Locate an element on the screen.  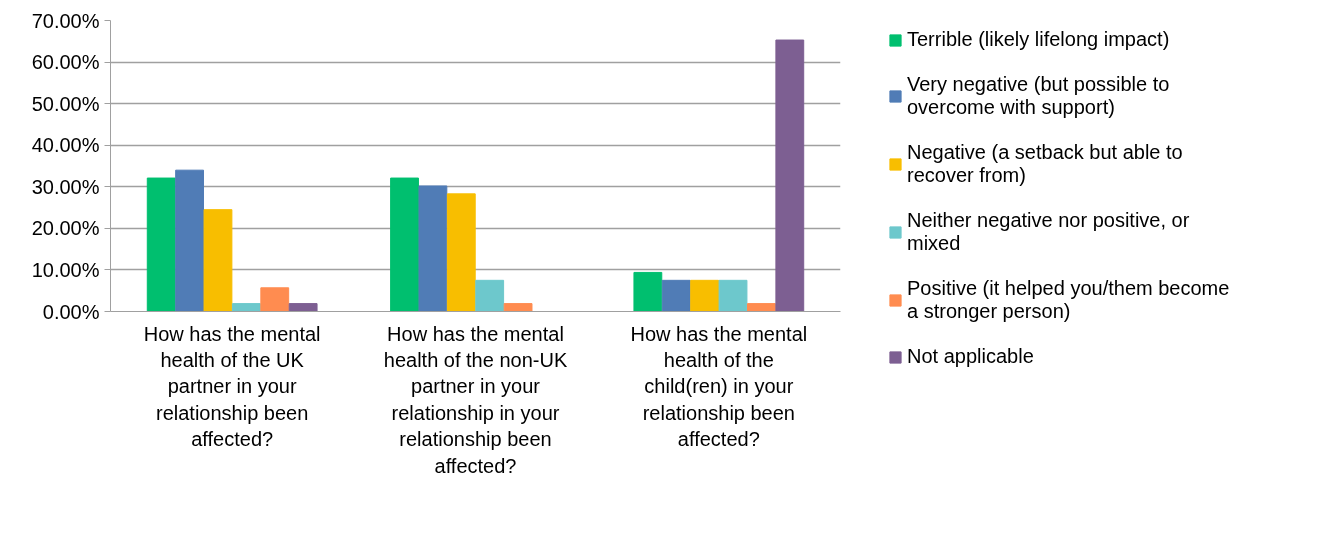
legend-label: Not applicable is located at coordinates (970, 356).